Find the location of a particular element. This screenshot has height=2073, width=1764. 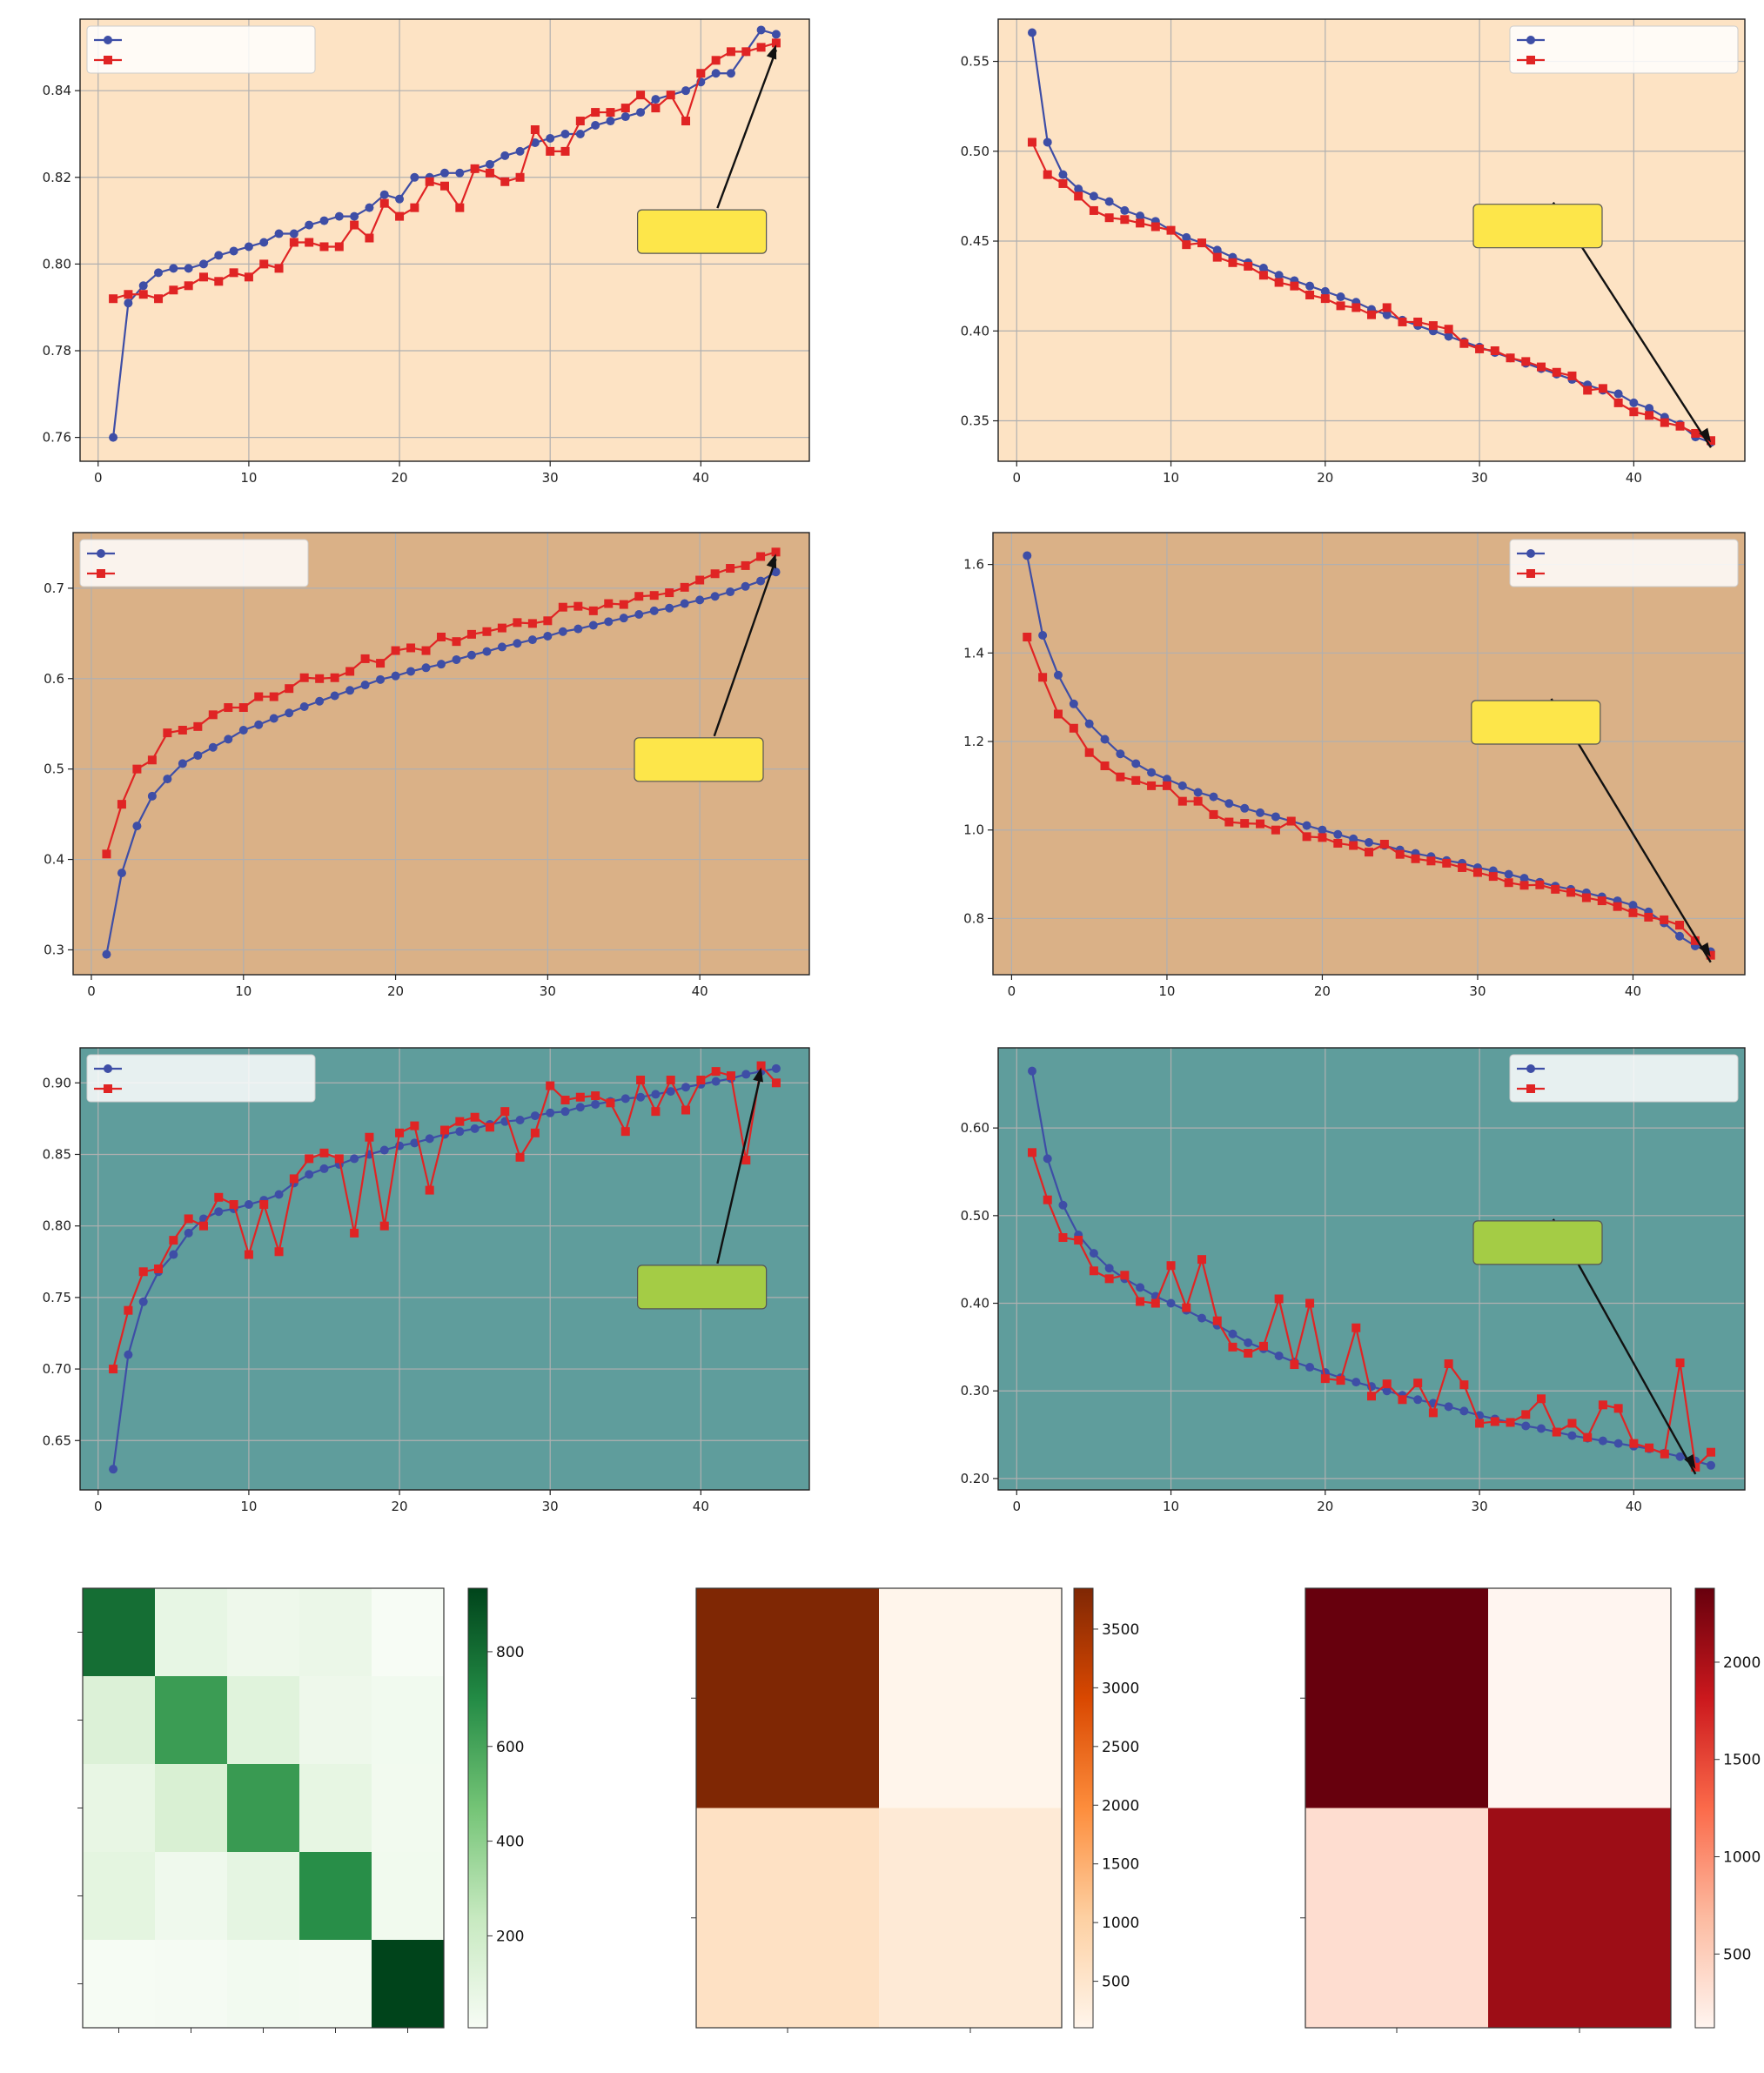

annotation-box is located at coordinates (699, 759).